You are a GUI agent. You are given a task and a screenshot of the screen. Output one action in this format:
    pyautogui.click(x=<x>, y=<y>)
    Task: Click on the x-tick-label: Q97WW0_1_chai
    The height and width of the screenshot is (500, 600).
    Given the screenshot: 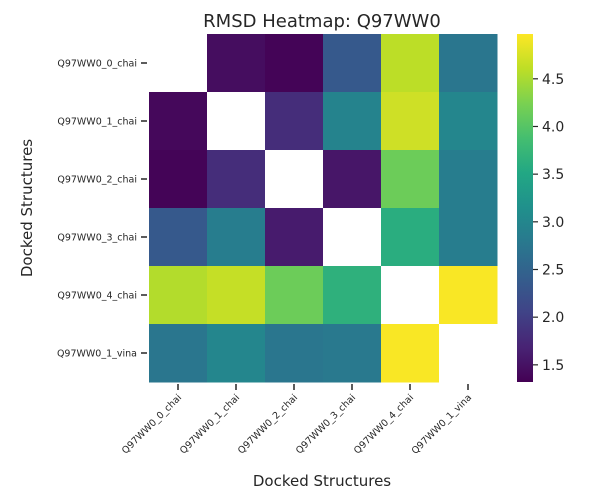 What is the action you would take?
    pyautogui.click(x=210, y=424)
    